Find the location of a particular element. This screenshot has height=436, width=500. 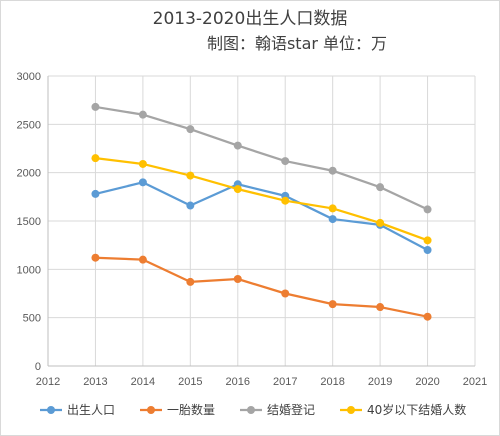

x-tick-label: 2020 is located at coordinates (427, 382).